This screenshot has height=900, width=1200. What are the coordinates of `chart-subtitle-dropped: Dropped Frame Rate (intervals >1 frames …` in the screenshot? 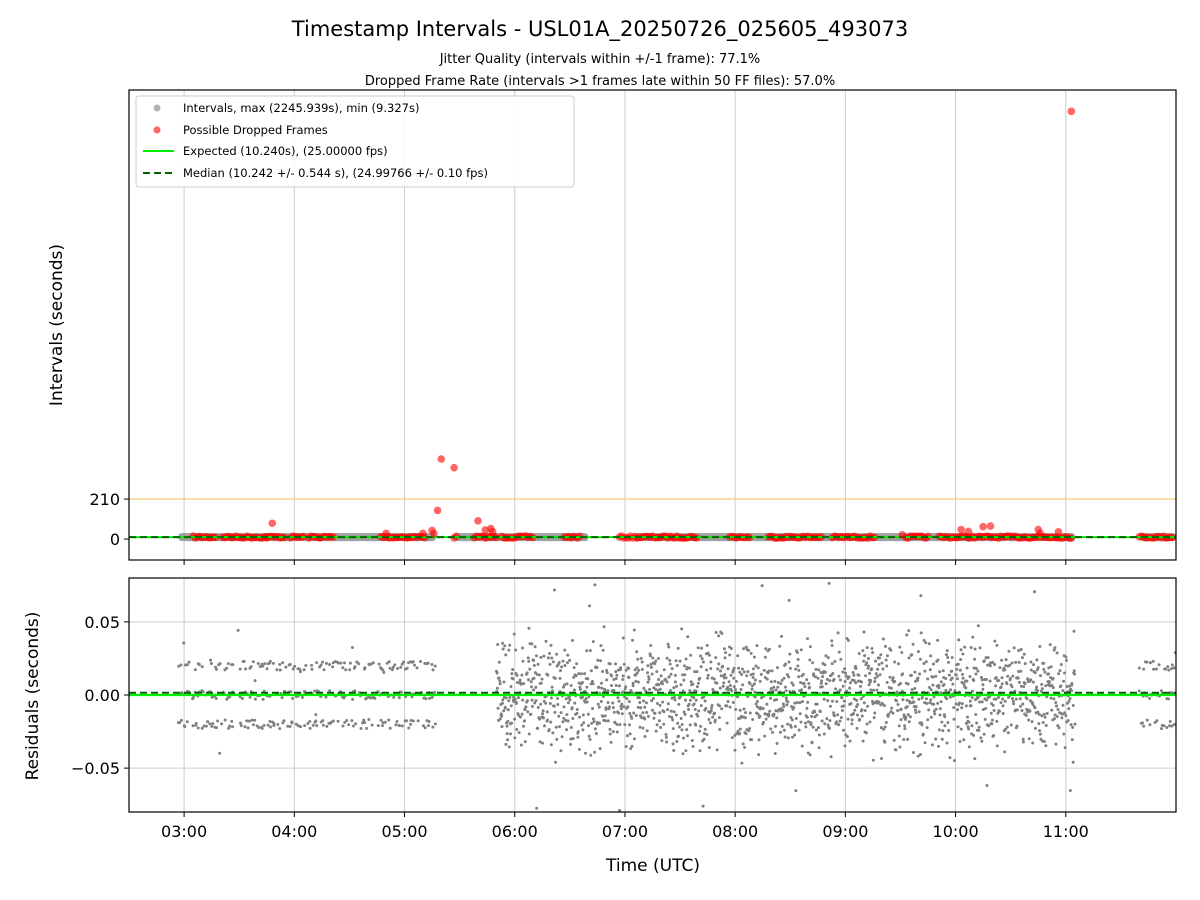 It's located at (600, 81).